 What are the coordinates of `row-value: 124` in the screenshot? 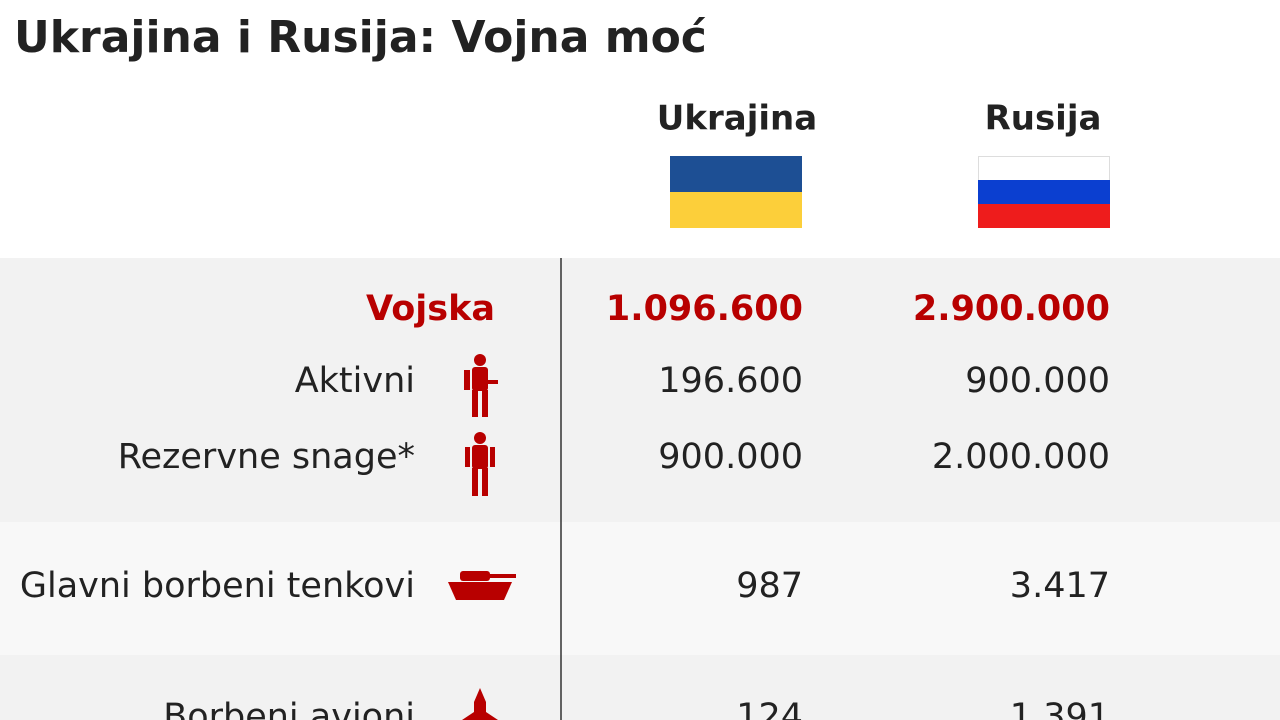 It's located at (769, 708).